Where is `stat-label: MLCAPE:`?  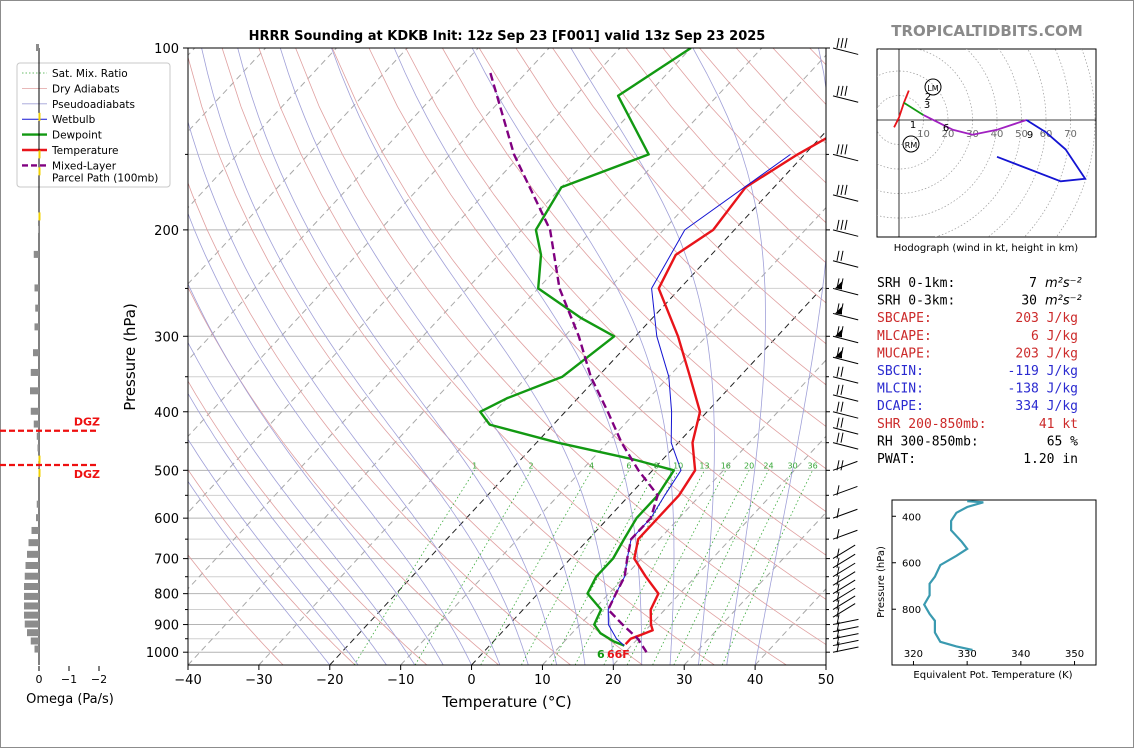 stat-label: MLCAPE: is located at coordinates (904, 336).